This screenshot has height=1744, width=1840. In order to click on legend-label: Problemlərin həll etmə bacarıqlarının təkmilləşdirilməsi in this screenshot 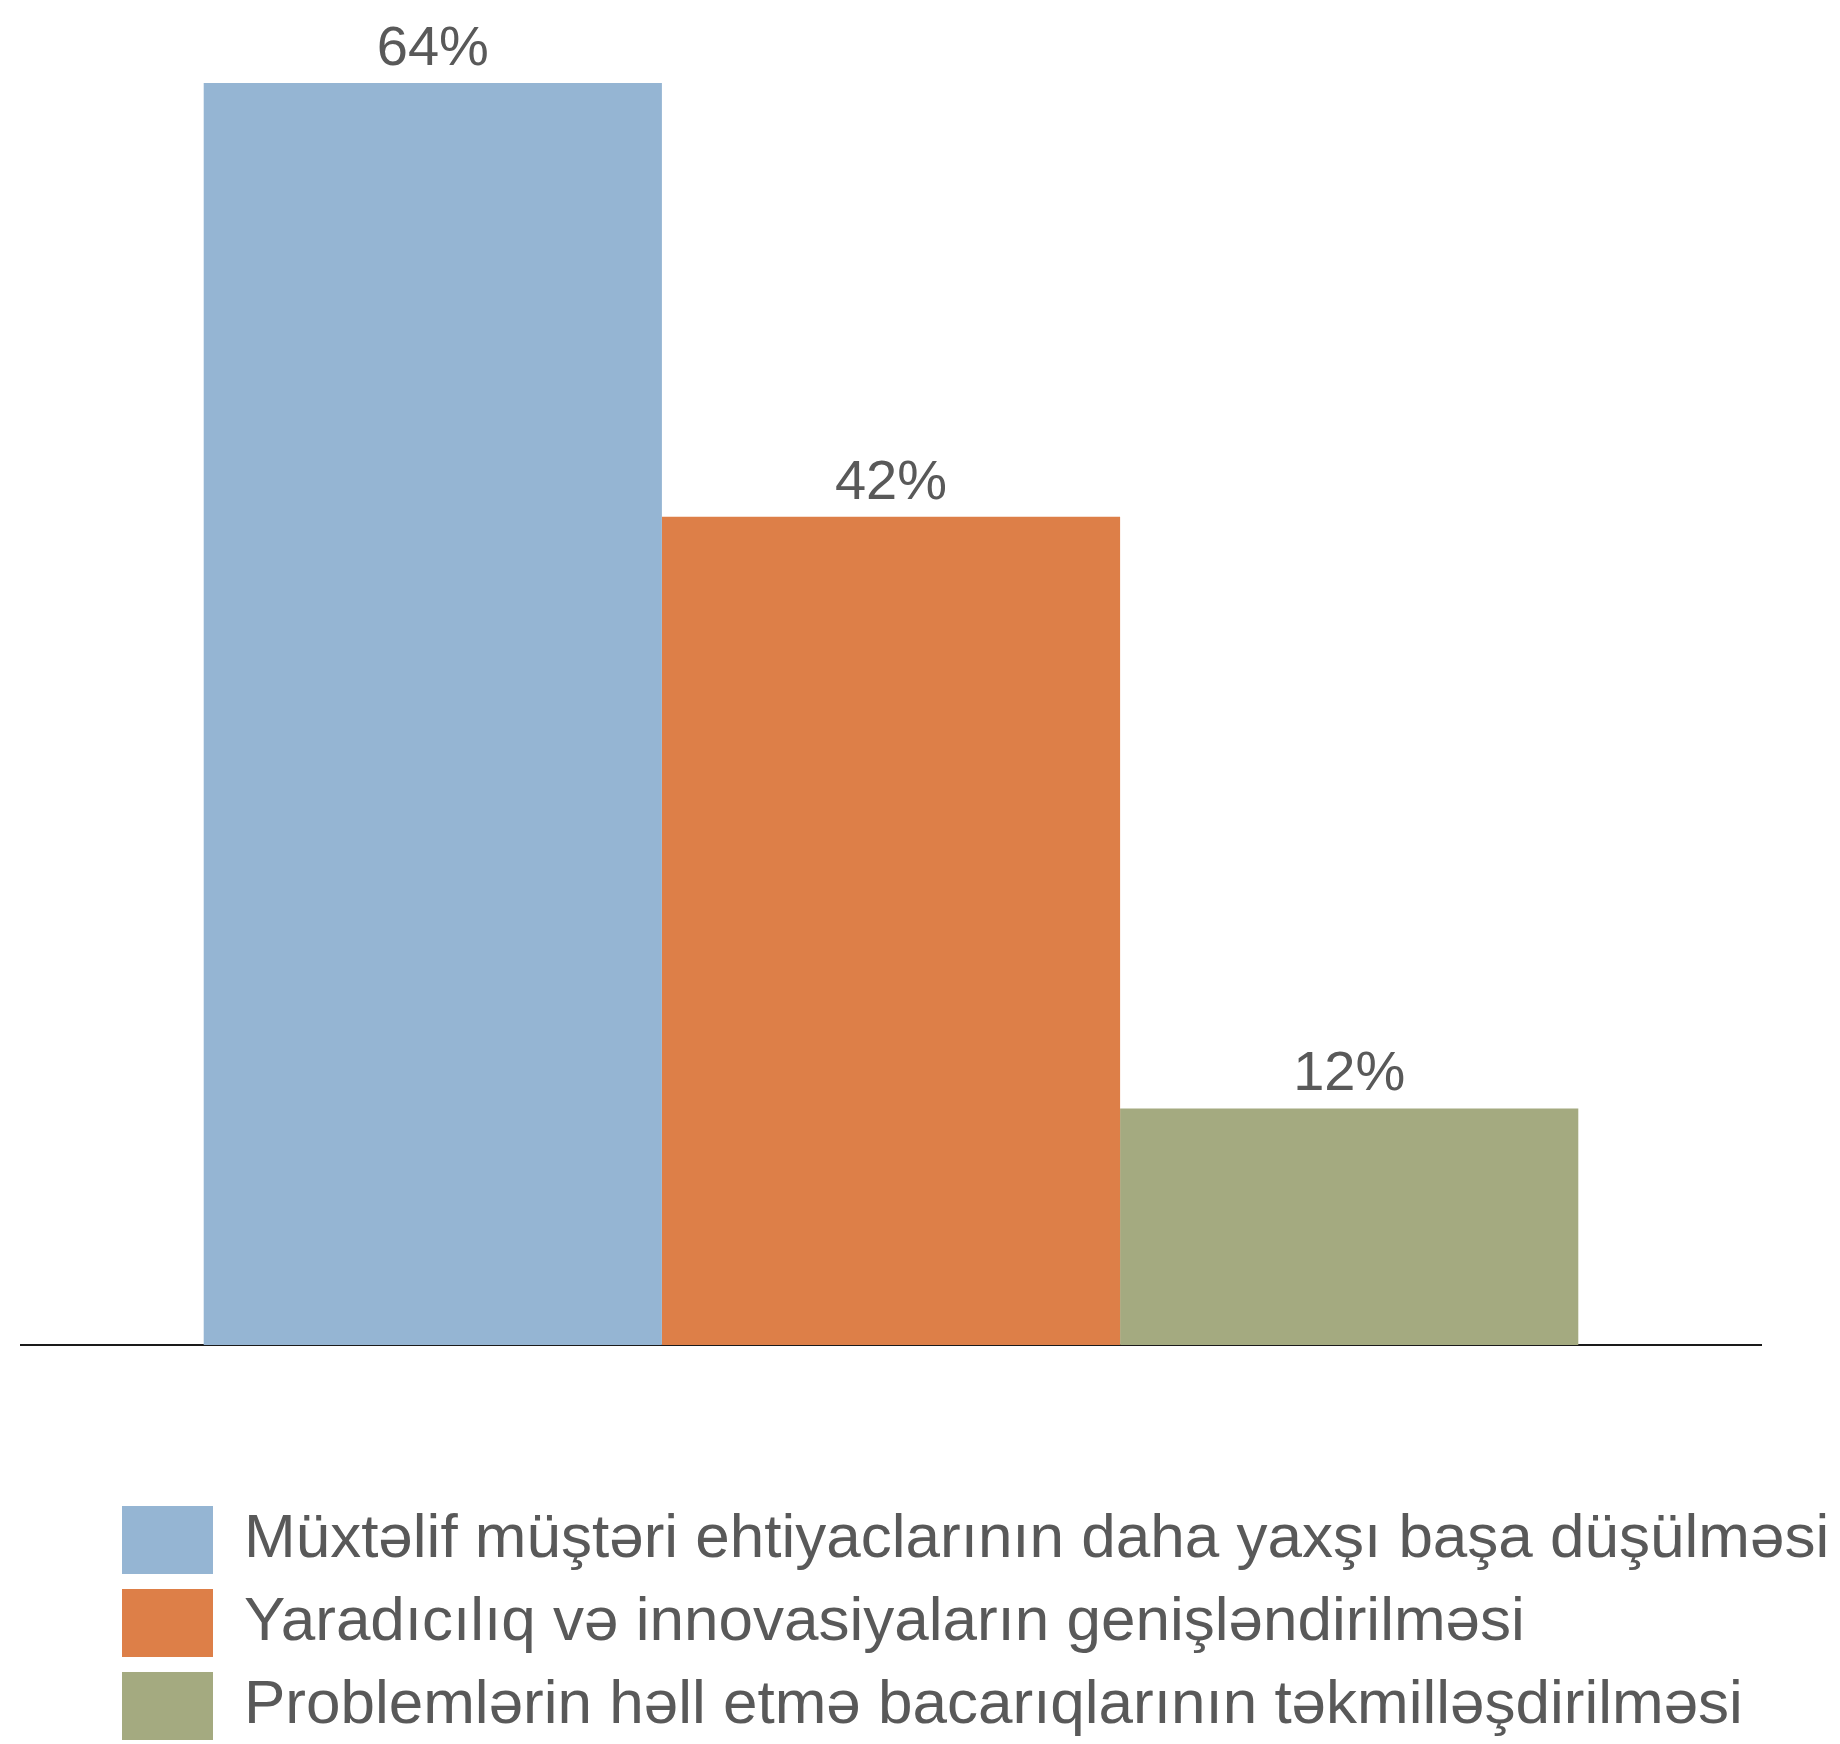, I will do `click(993, 1702)`.